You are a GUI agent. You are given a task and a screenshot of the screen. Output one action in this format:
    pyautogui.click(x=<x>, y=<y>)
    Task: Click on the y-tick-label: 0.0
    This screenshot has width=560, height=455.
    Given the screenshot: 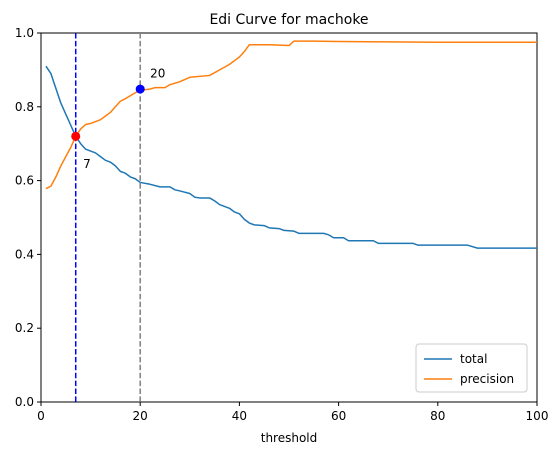 What is the action you would take?
    pyautogui.click(x=24, y=402)
    